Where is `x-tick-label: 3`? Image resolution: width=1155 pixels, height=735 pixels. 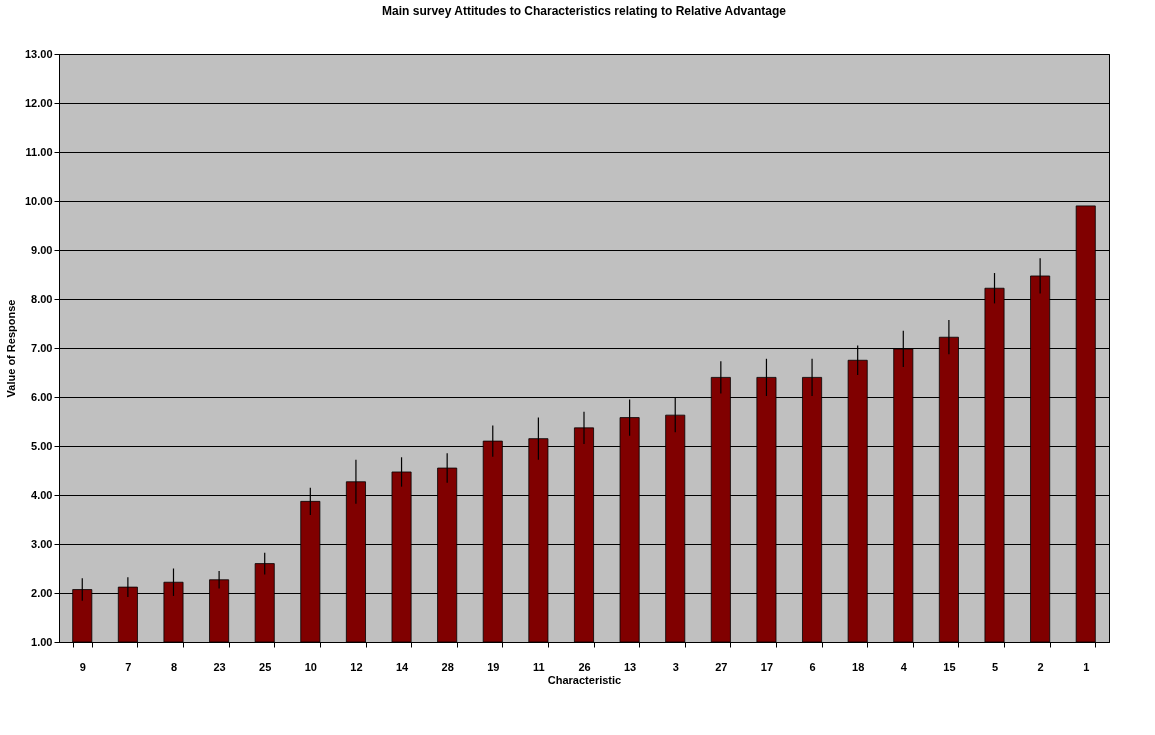
x-tick-label: 3 is located at coordinates (675, 666).